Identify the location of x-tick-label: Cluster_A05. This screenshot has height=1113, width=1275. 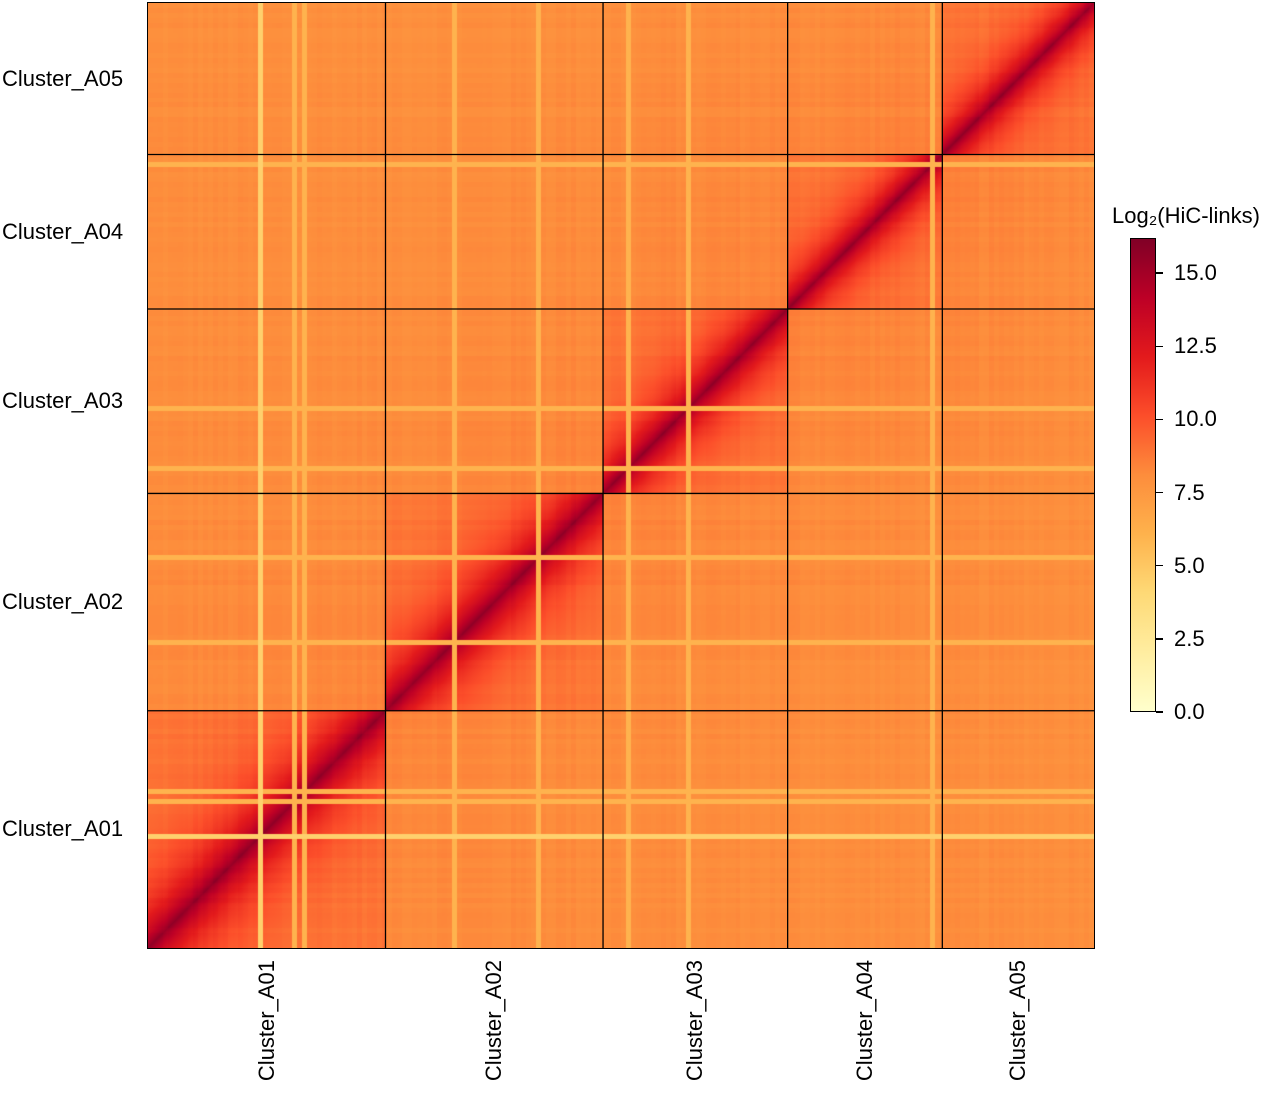
(1018, 1021).